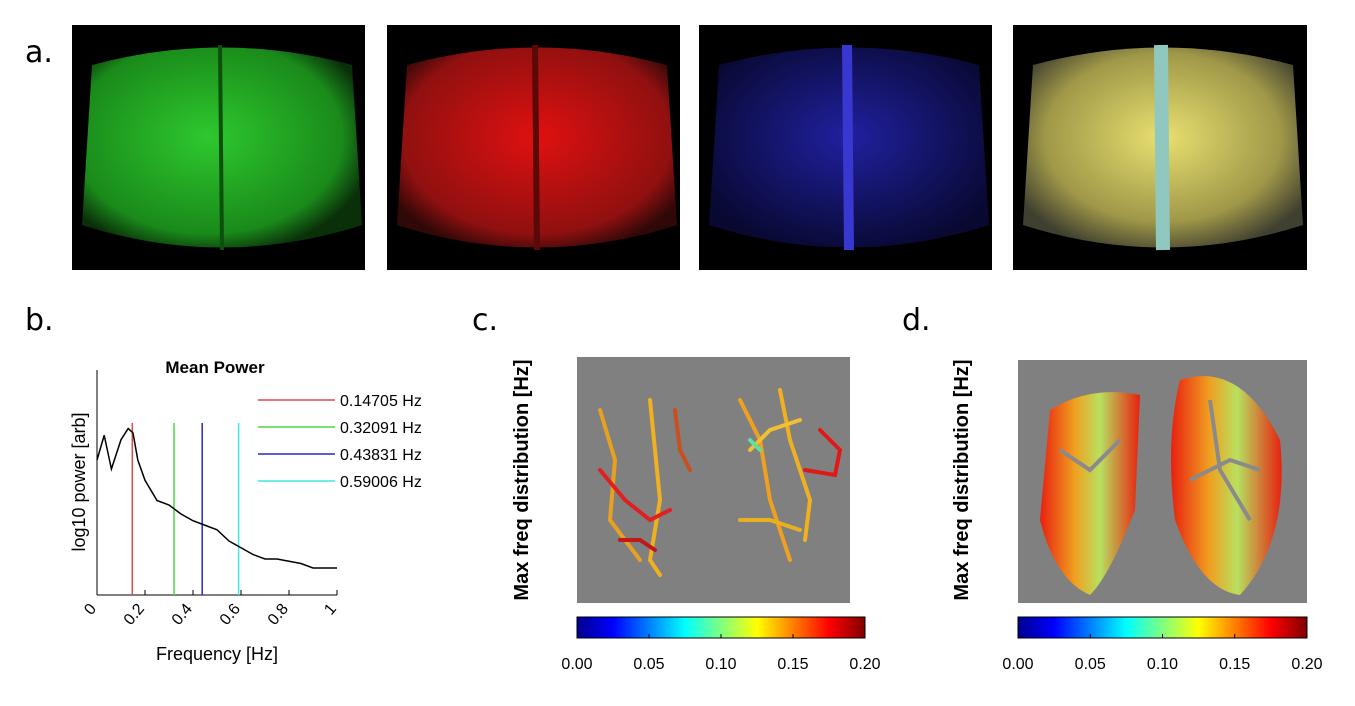 This screenshot has width=1355, height=706. Describe the element at coordinates (90, 610) in the screenshot. I see `x-tick-label: 0` at that location.